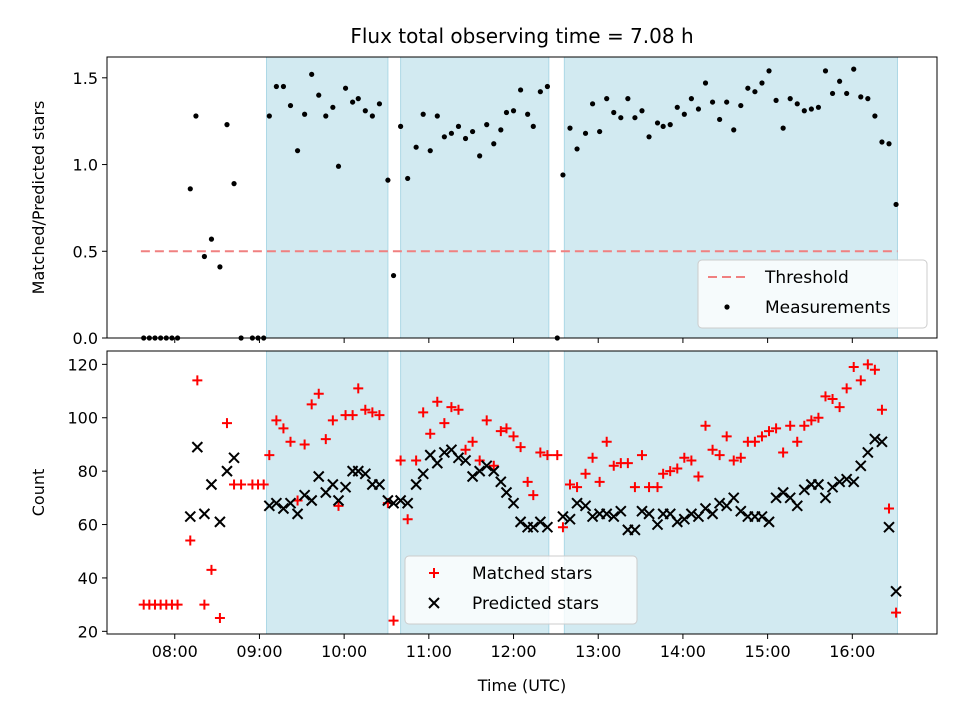 The image size is (960, 720). What do you see at coordinates (429, 651) in the screenshot?
I see `x-tick-label: 11:00` at bounding box center [429, 651].